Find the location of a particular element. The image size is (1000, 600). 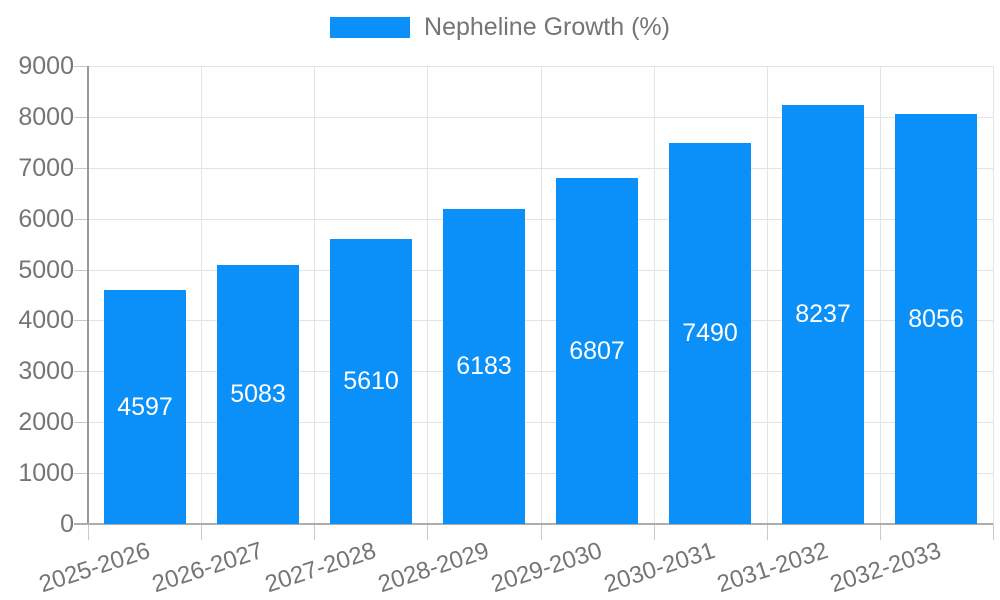

y-axis-label: 8000 is located at coordinates (46, 117).